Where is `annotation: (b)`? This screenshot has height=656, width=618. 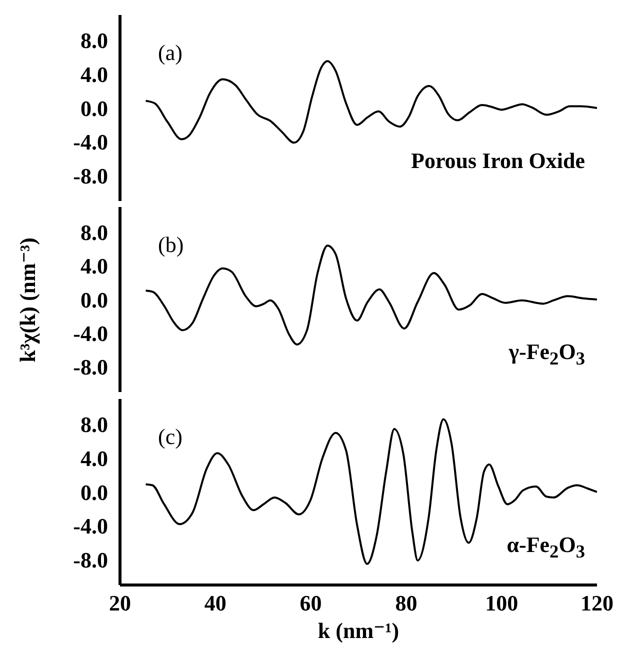
annotation: (b) is located at coordinates (171, 245).